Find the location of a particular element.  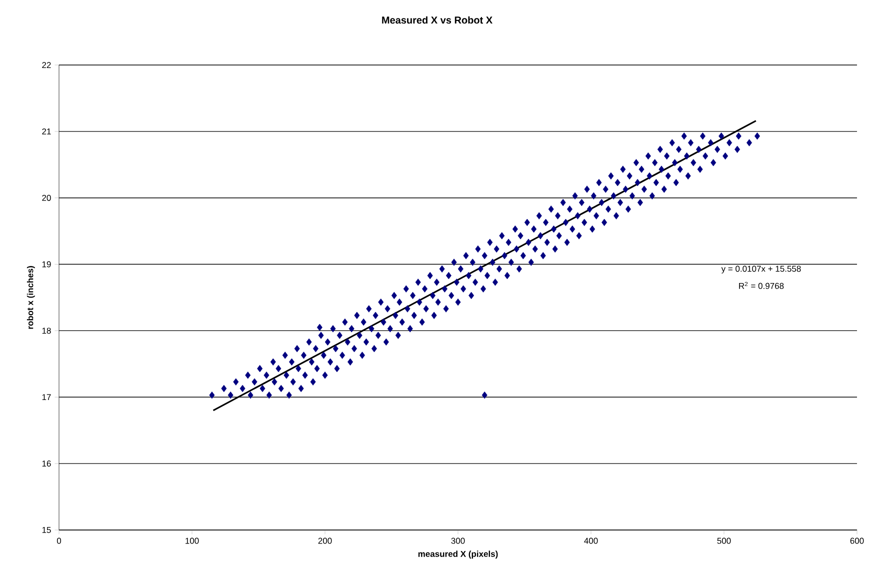

y-tick-label: 21 is located at coordinates (46, 131).